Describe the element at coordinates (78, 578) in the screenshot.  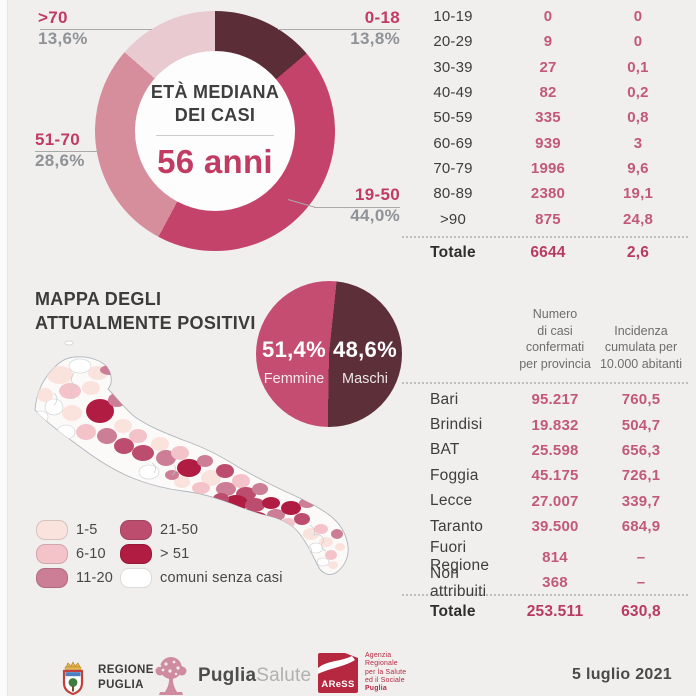
I see `legend-item: 11-20` at that location.